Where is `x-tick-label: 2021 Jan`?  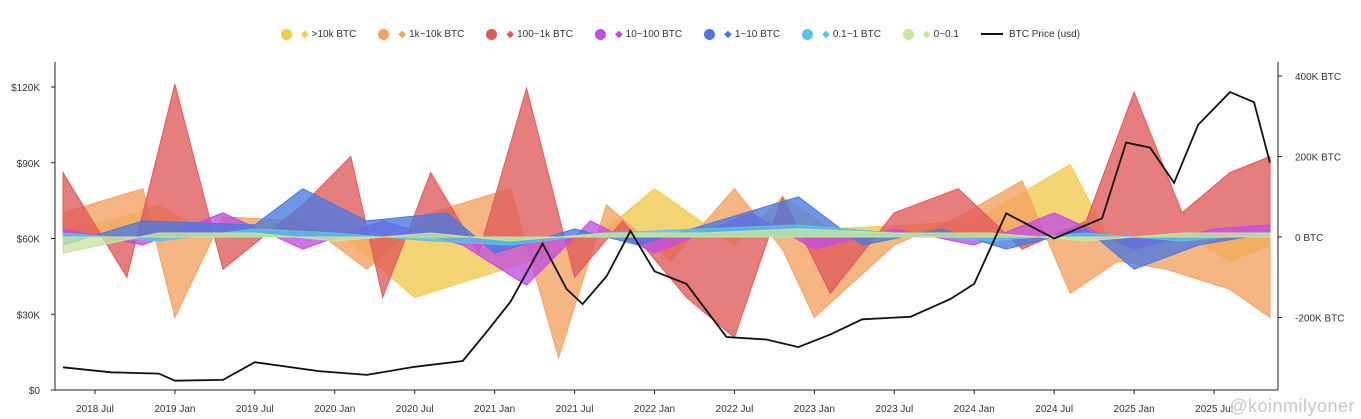
x-tick-label: 2021 Jan is located at coordinates (494, 409).